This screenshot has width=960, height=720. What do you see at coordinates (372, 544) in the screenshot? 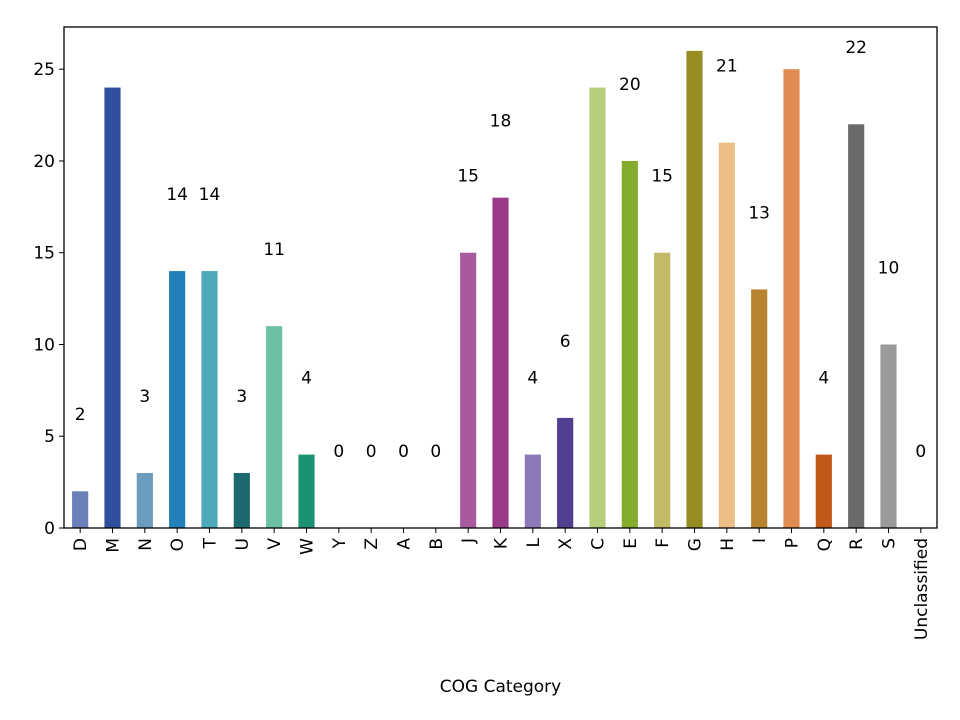
I see `x-tick-label: Z` at bounding box center [372, 544].